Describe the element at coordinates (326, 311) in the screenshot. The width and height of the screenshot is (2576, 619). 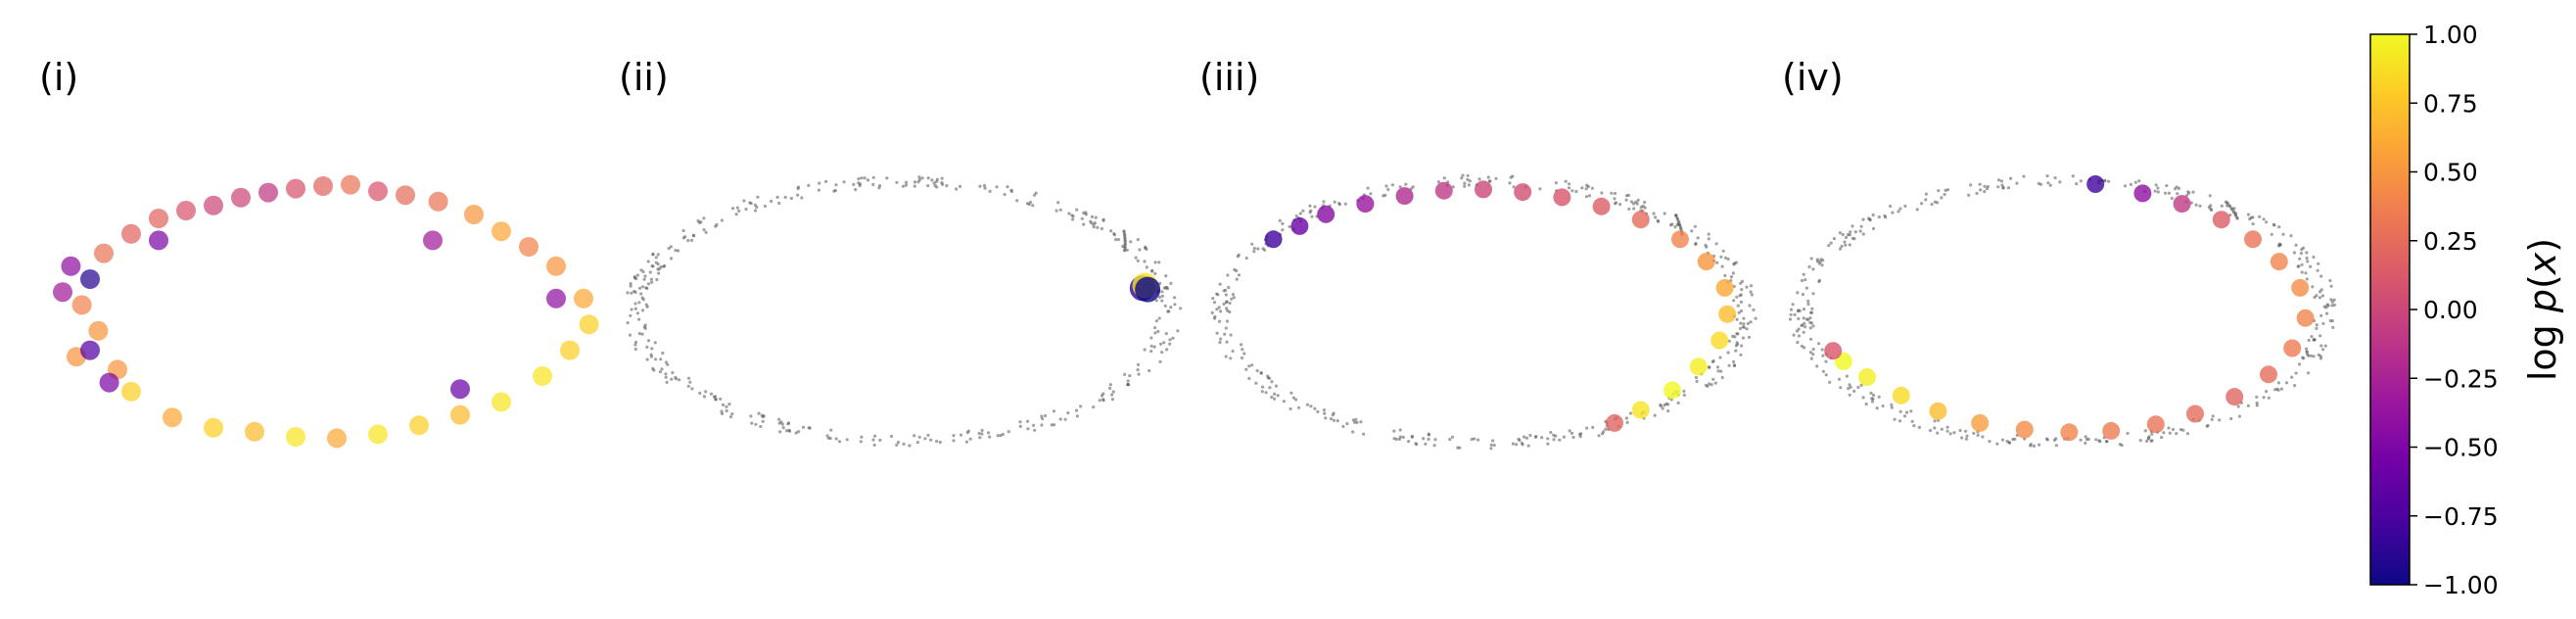
I see `scatter-points` at that location.